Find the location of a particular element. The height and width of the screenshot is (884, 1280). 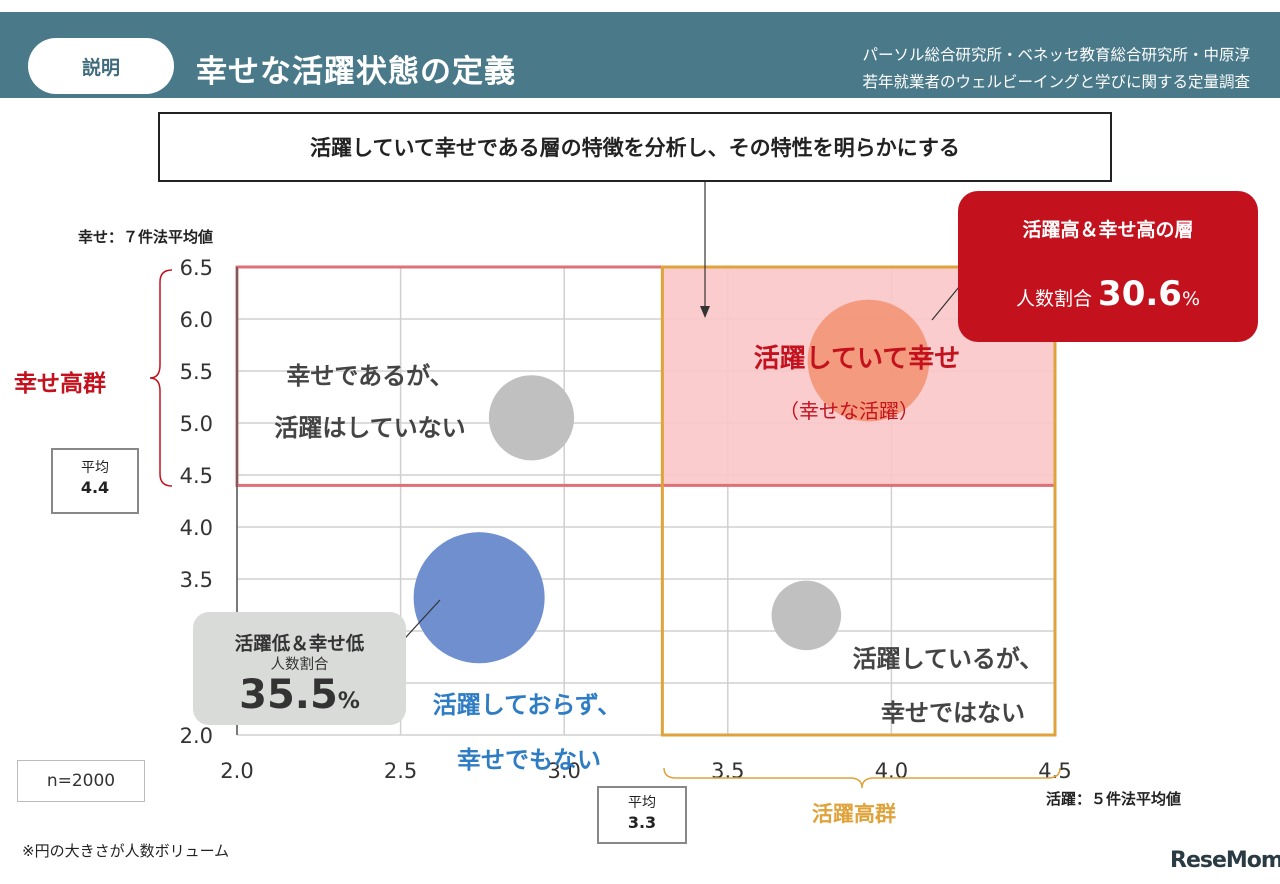

bubble-active-not-happy is located at coordinates (806, 615).